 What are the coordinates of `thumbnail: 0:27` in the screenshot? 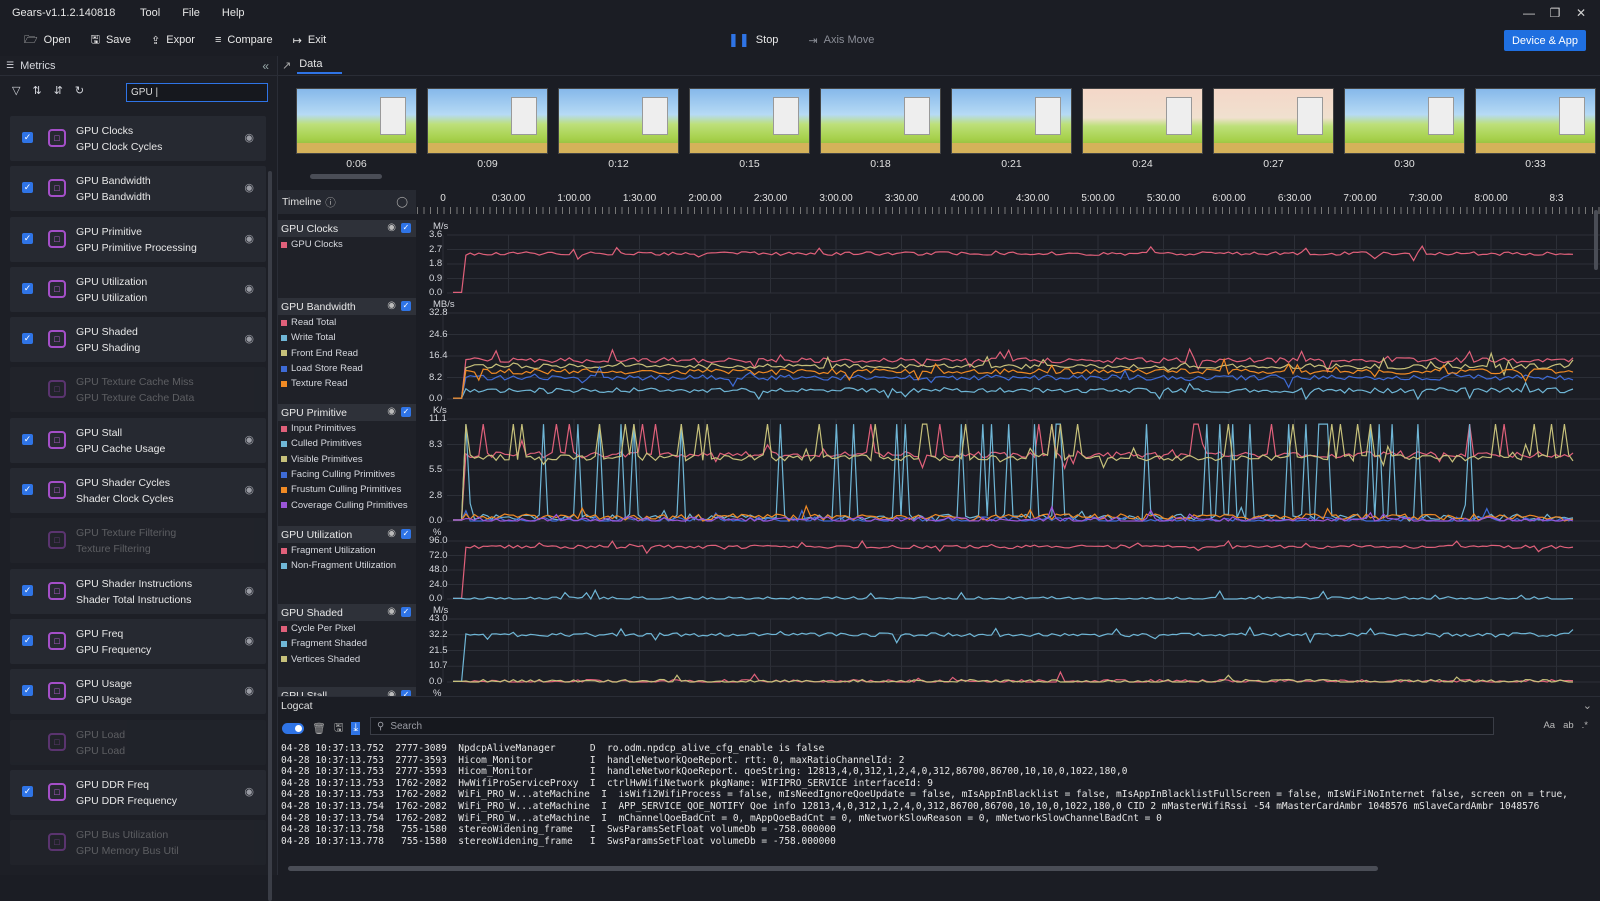 It's located at (1273, 129).